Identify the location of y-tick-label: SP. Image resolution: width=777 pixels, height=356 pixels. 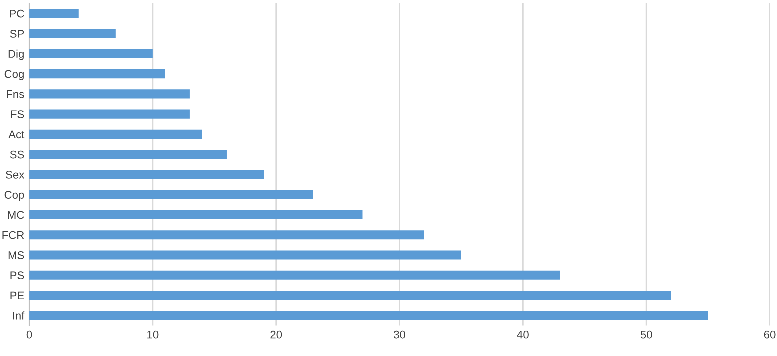
(17, 34).